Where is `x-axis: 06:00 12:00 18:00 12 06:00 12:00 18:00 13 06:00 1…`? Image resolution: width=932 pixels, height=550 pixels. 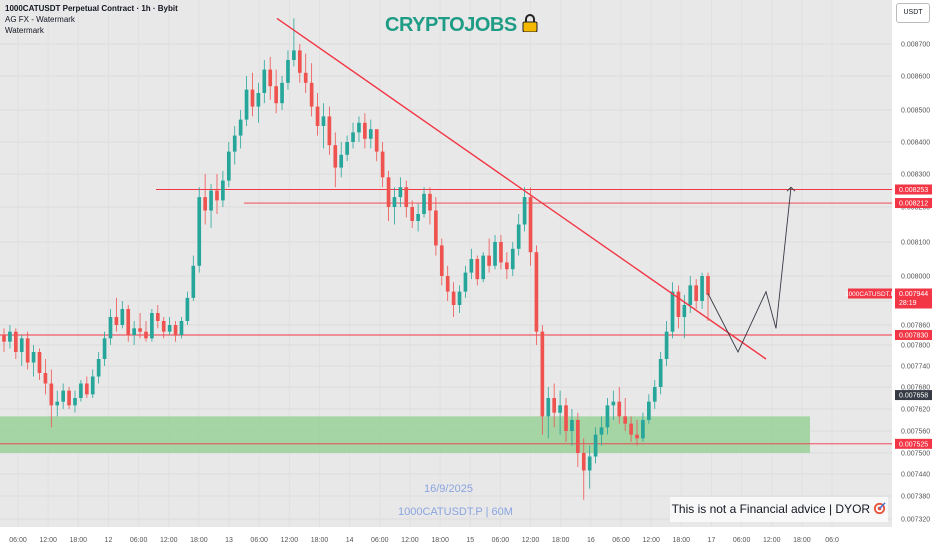
x-axis: 06:00 12:00 18:00 12 06:00 12:00 18:00 13 06:00 1… is located at coordinates (466, 538).